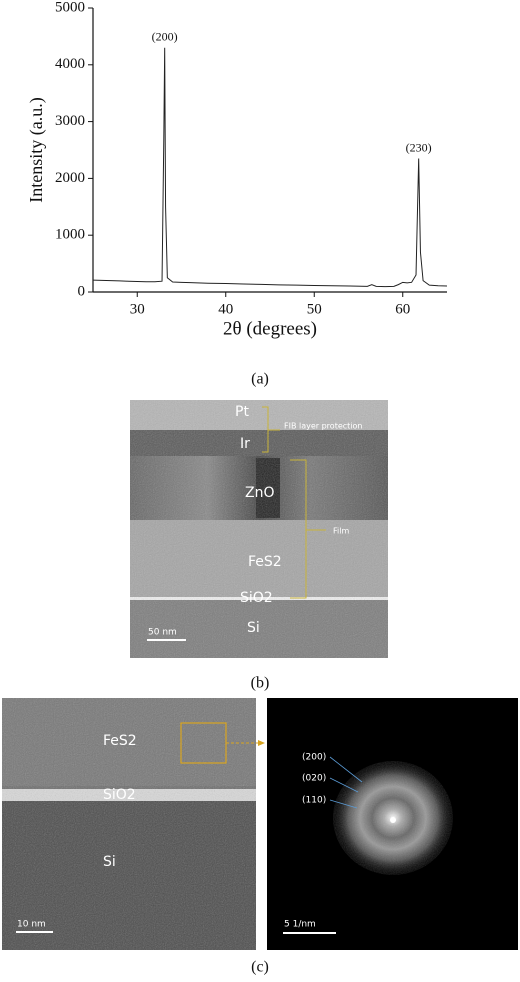 The height and width of the screenshot is (982, 520). I want to click on x-tick-label: 50, so click(314, 309).